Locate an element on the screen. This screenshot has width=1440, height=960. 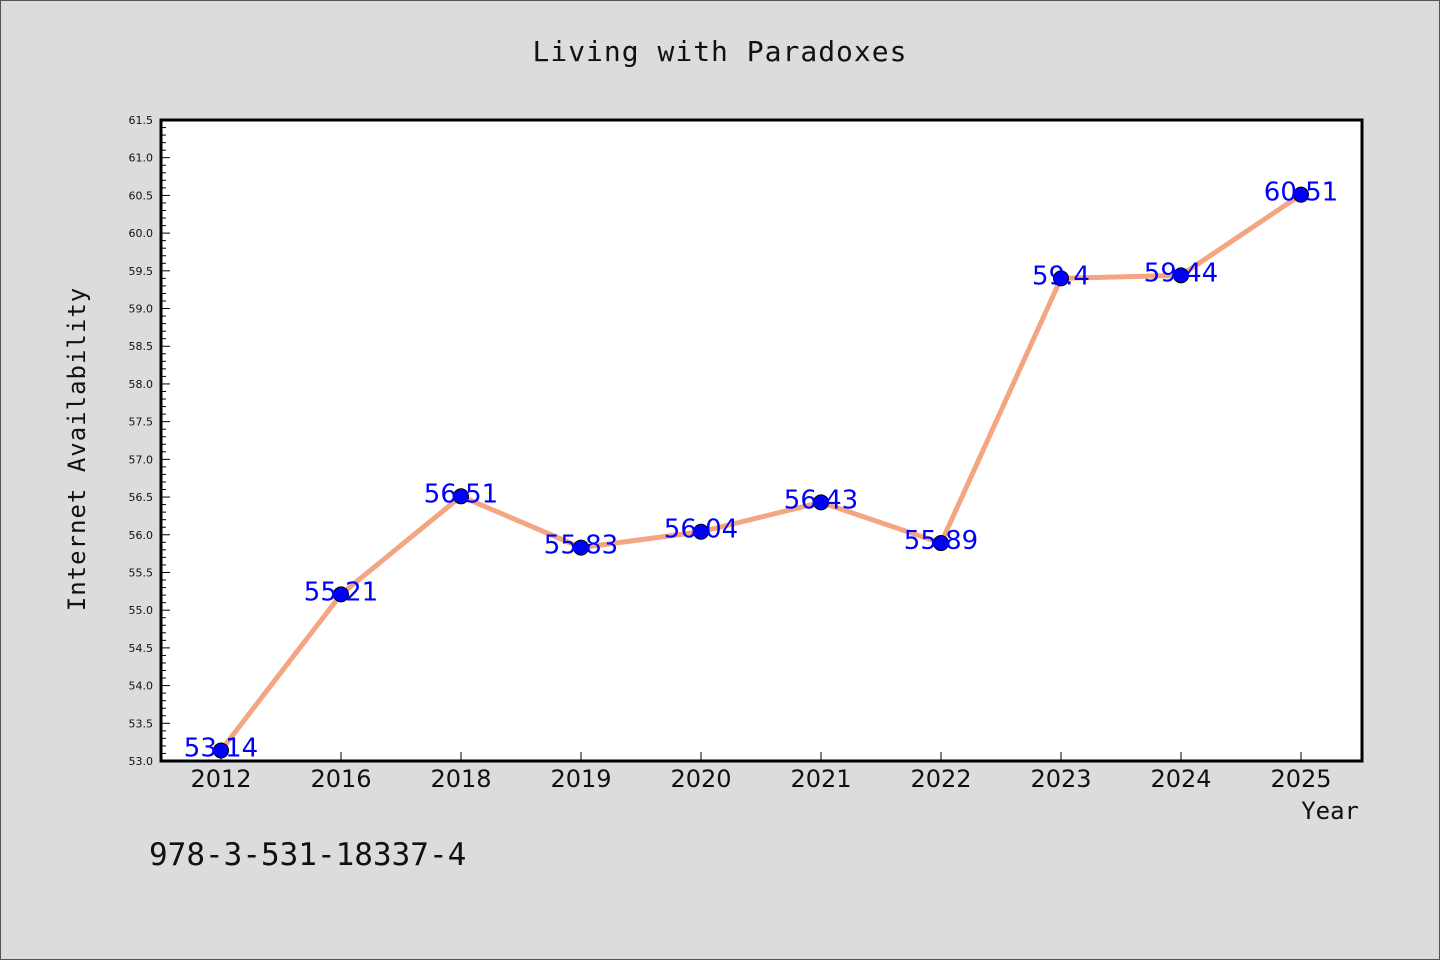
data-label: 60.51 is located at coordinates (1301, 193).